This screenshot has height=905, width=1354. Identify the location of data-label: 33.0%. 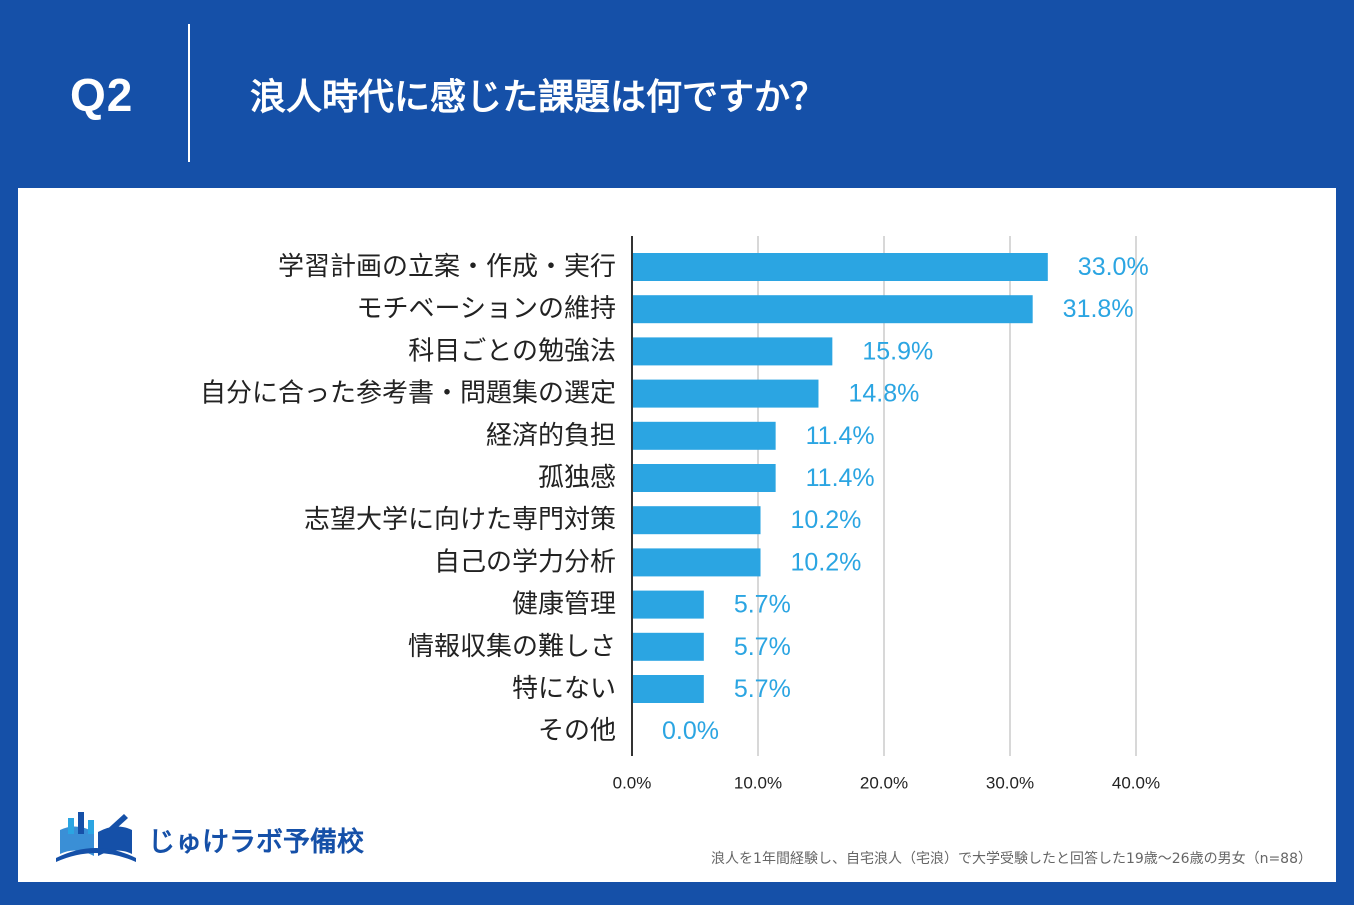
(1113, 267).